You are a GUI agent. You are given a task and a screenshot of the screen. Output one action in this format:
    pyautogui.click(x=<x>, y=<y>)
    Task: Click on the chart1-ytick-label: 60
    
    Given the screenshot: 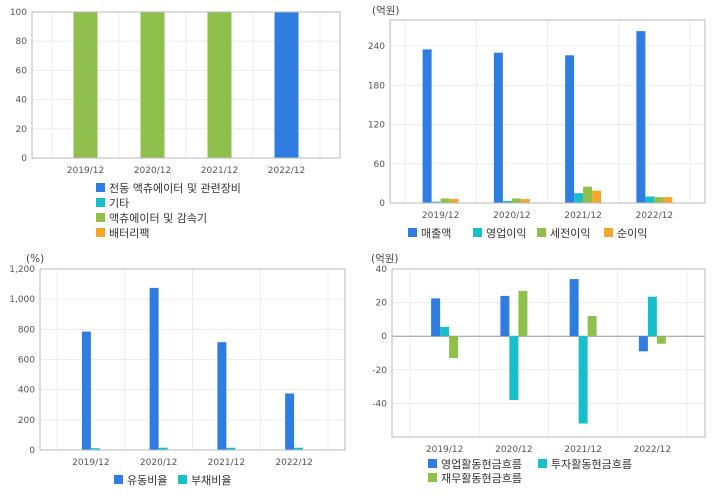 What is the action you would take?
    pyautogui.click(x=22, y=71)
    